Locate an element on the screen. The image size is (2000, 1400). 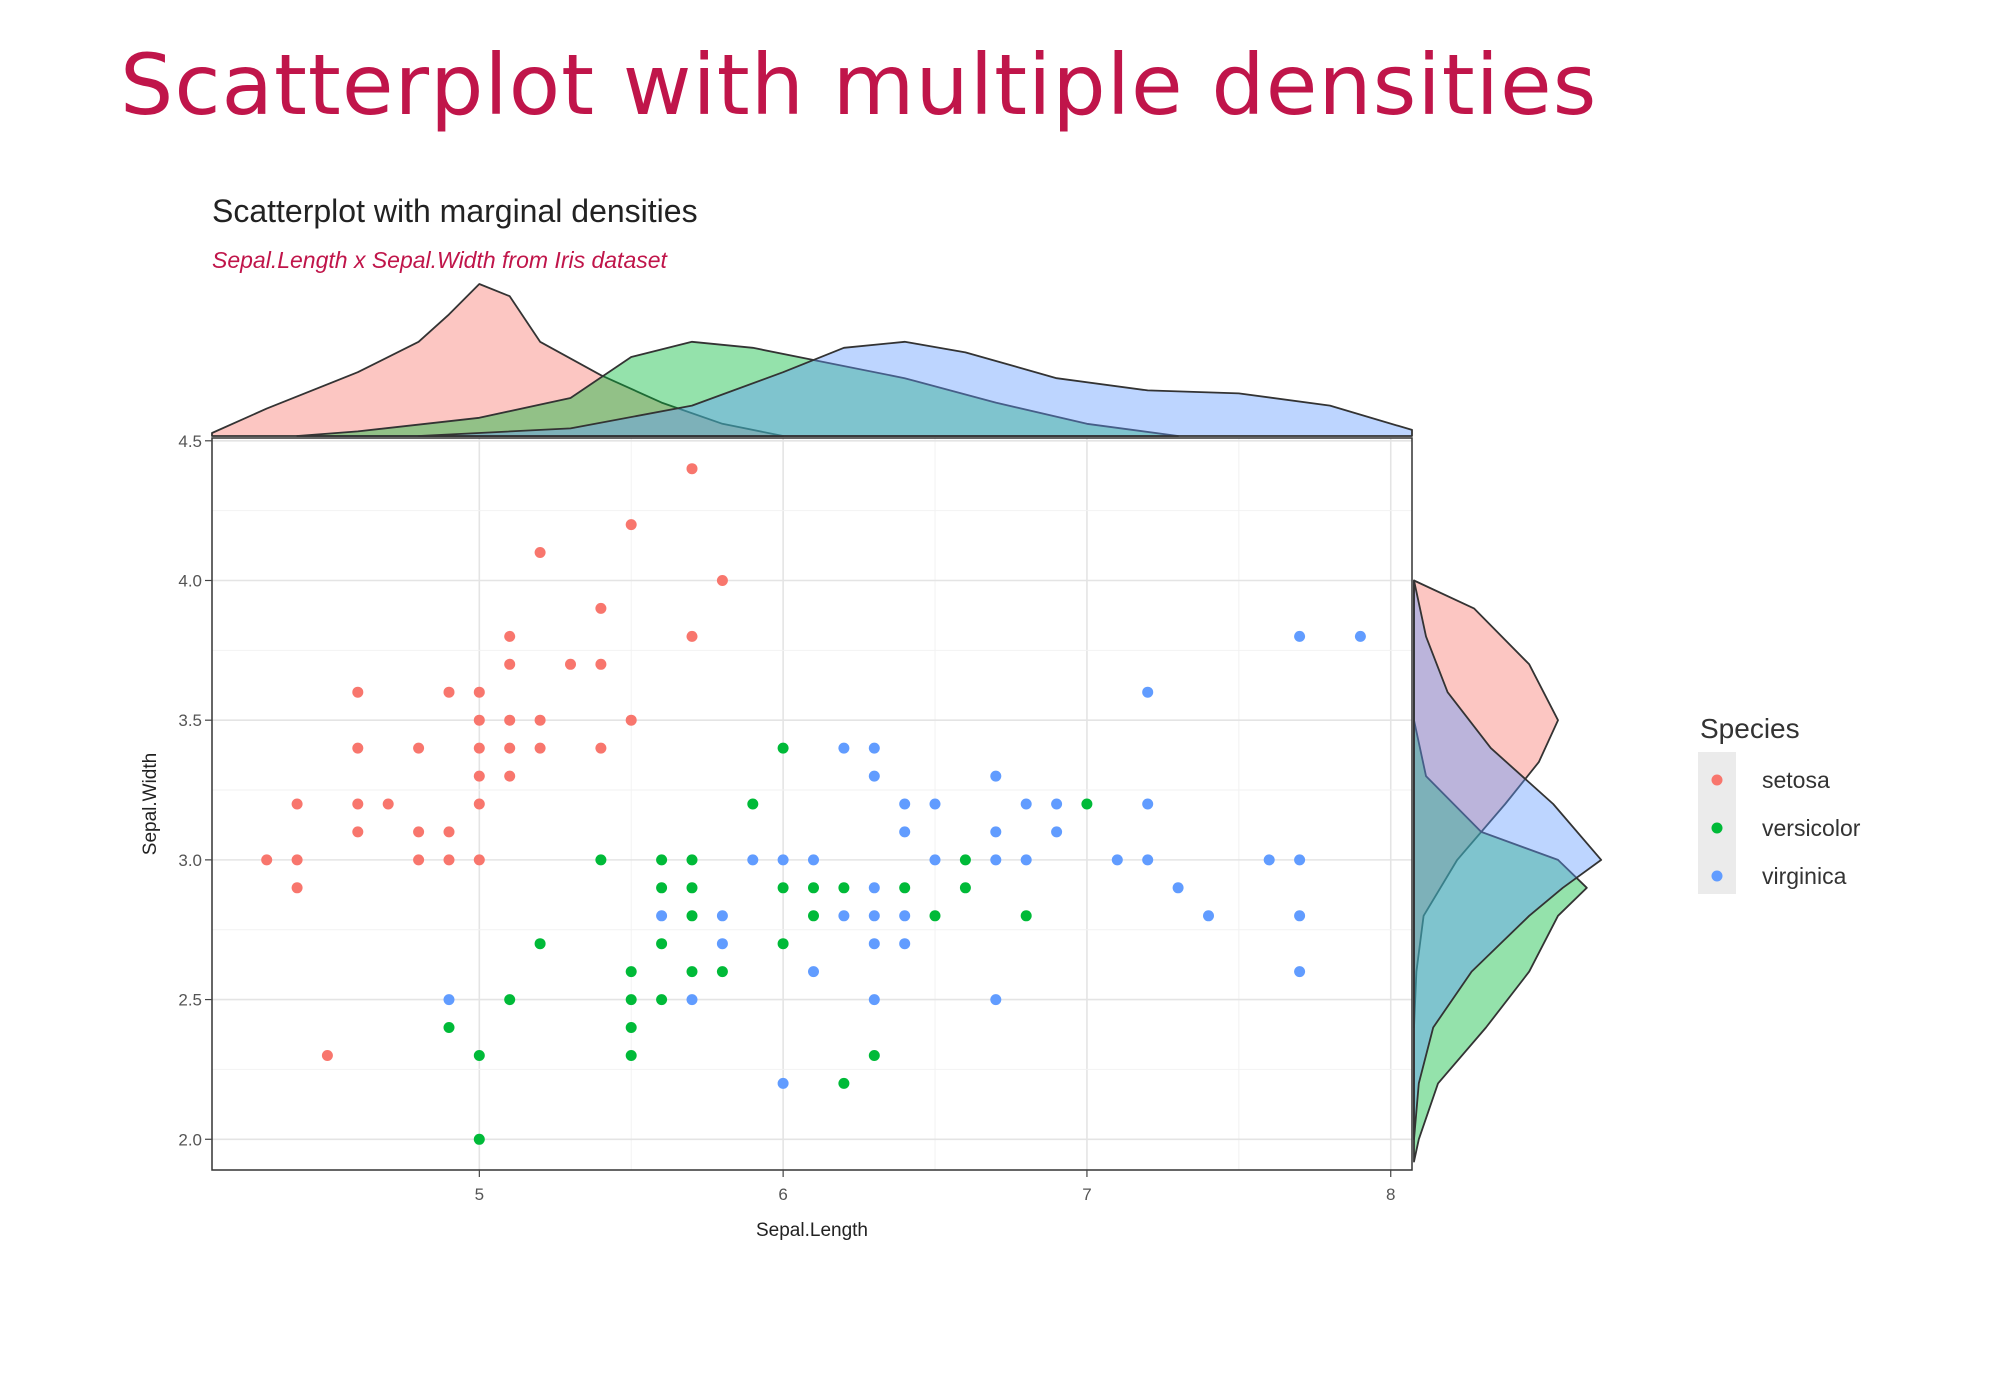
x-tick-label: 5 is located at coordinates (479, 1194).